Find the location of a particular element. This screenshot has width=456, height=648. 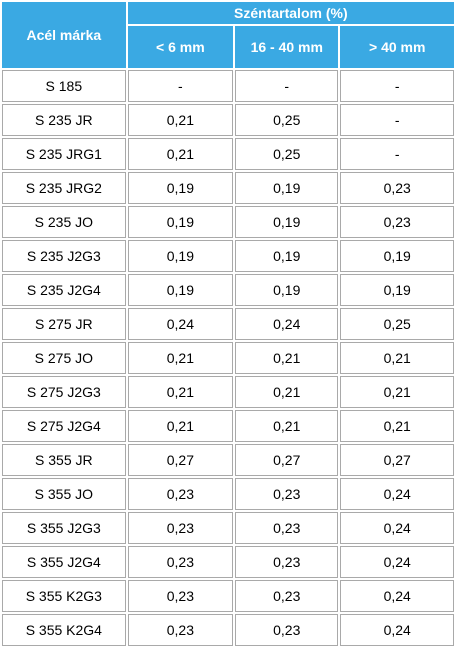

table-row: S 355 J2G3 0,23 0,23 0,24 is located at coordinates (228, 528).